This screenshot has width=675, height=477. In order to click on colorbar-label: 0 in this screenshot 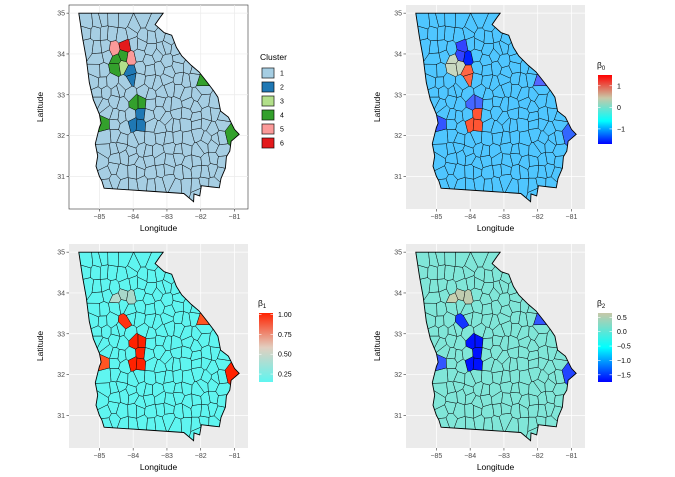, I will do `click(619, 108)`.